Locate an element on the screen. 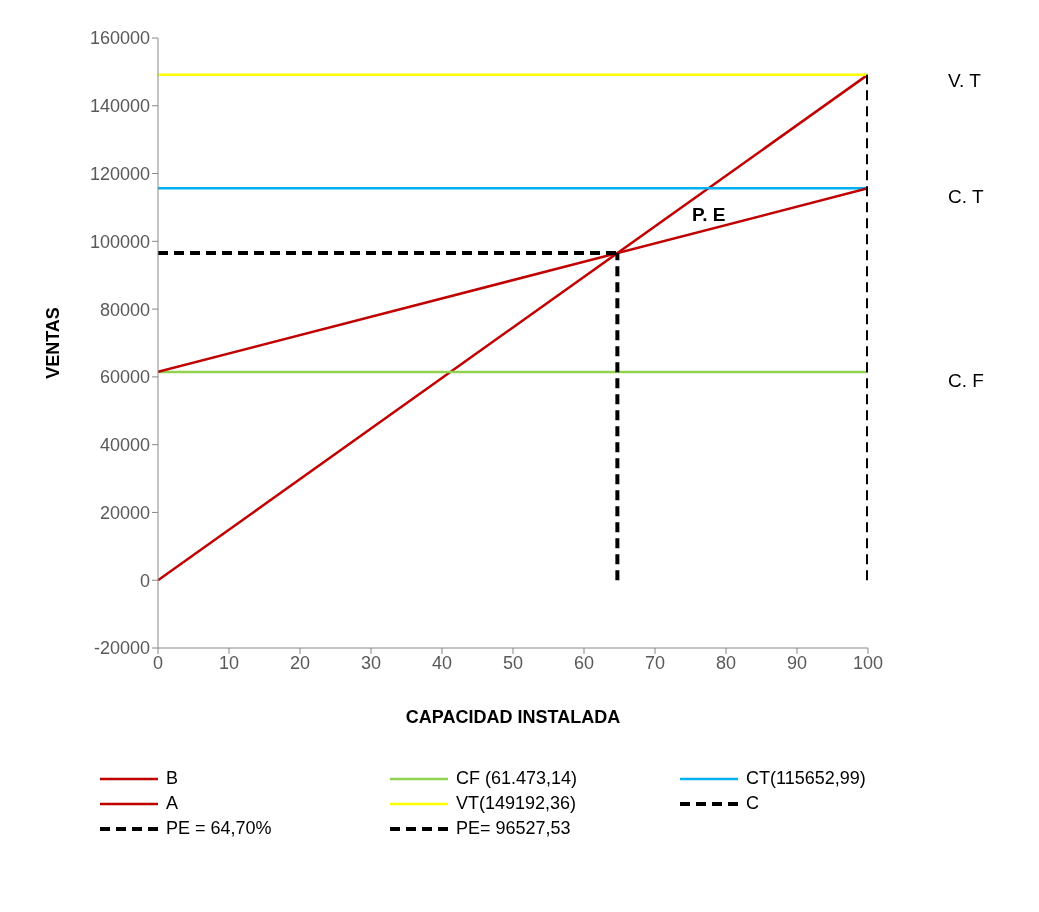 The image size is (1039, 912). legend-label: A is located at coordinates (172, 803).